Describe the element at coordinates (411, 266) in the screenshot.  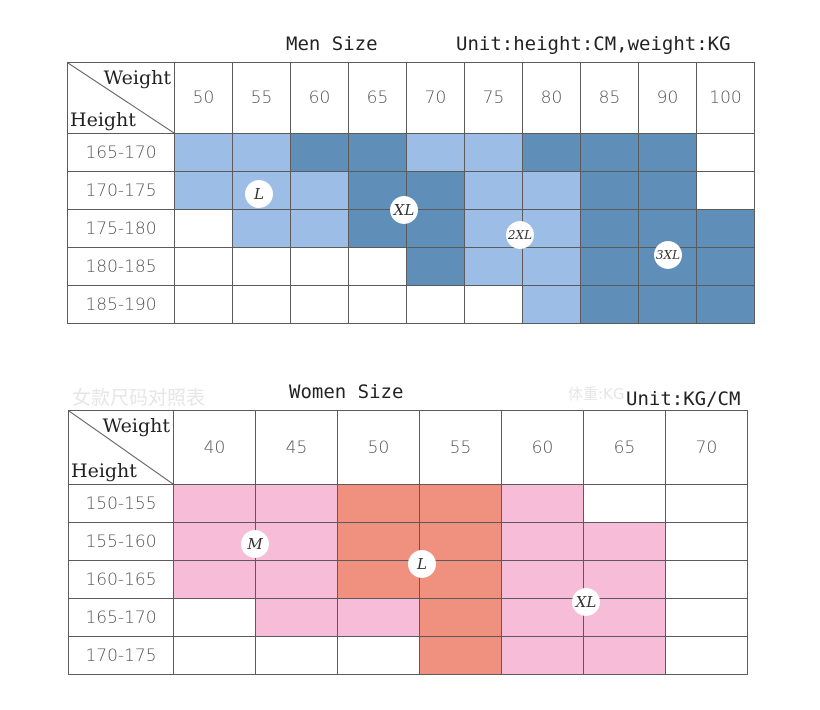
I see `table-row: 180-185` at that location.